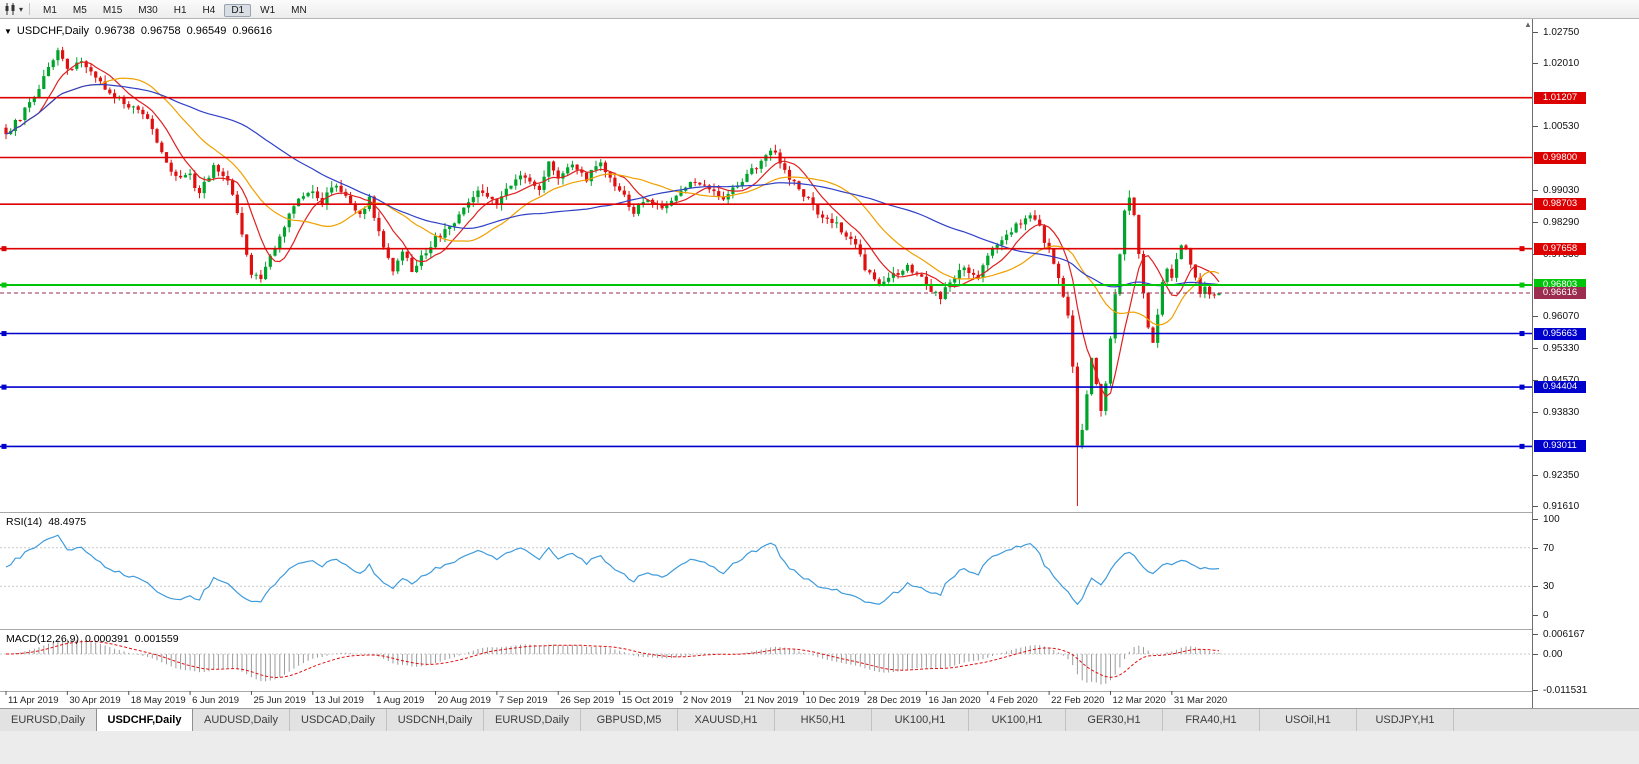  Describe the element at coordinates (209, 10) in the screenshot. I see `timeframe-button-h4: H4` at that location.